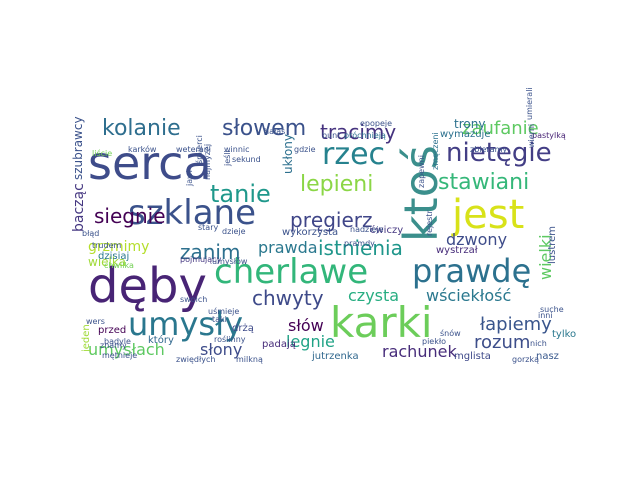 Image resolution: width=640 pixels, height=480 pixels. I want to click on cloud-word: zanim, so click(210, 252).